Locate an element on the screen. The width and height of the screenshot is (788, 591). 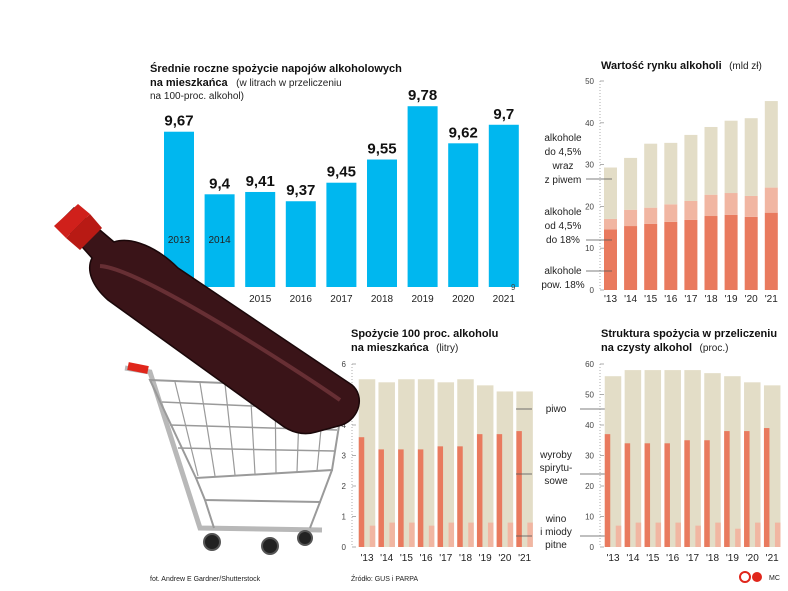
chart1-axis-marker: 9 is located at coordinates (513, 287).